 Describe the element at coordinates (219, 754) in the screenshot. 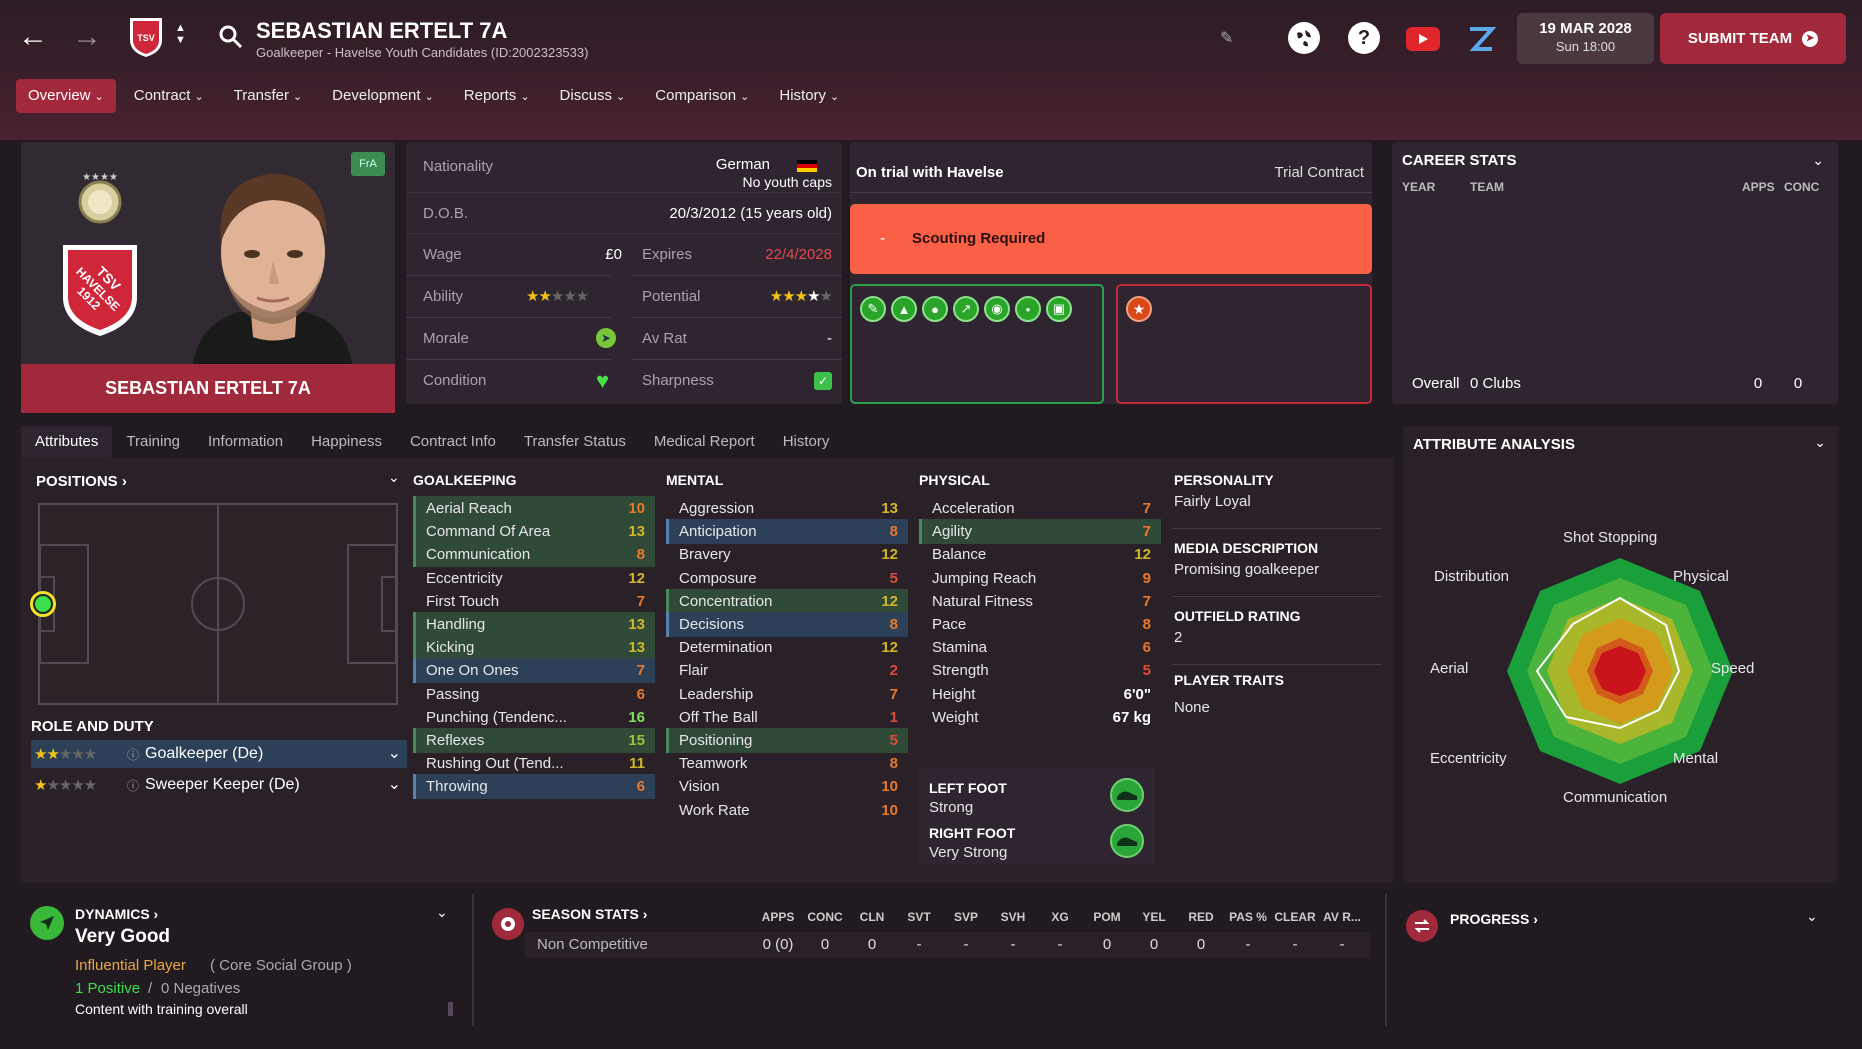

I see `role-row-goalkeeper: ★★★★★ ⓘ Goalkeeper (De) ⌄` at that location.